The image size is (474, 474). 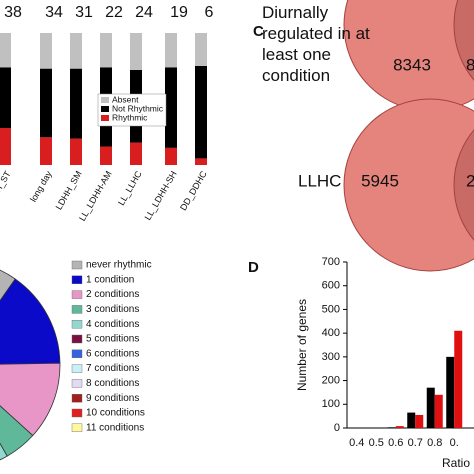 What do you see at coordinates (125, 99) in the screenshot?
I see `legend-label: Absent` at bounding box center [125, 99].